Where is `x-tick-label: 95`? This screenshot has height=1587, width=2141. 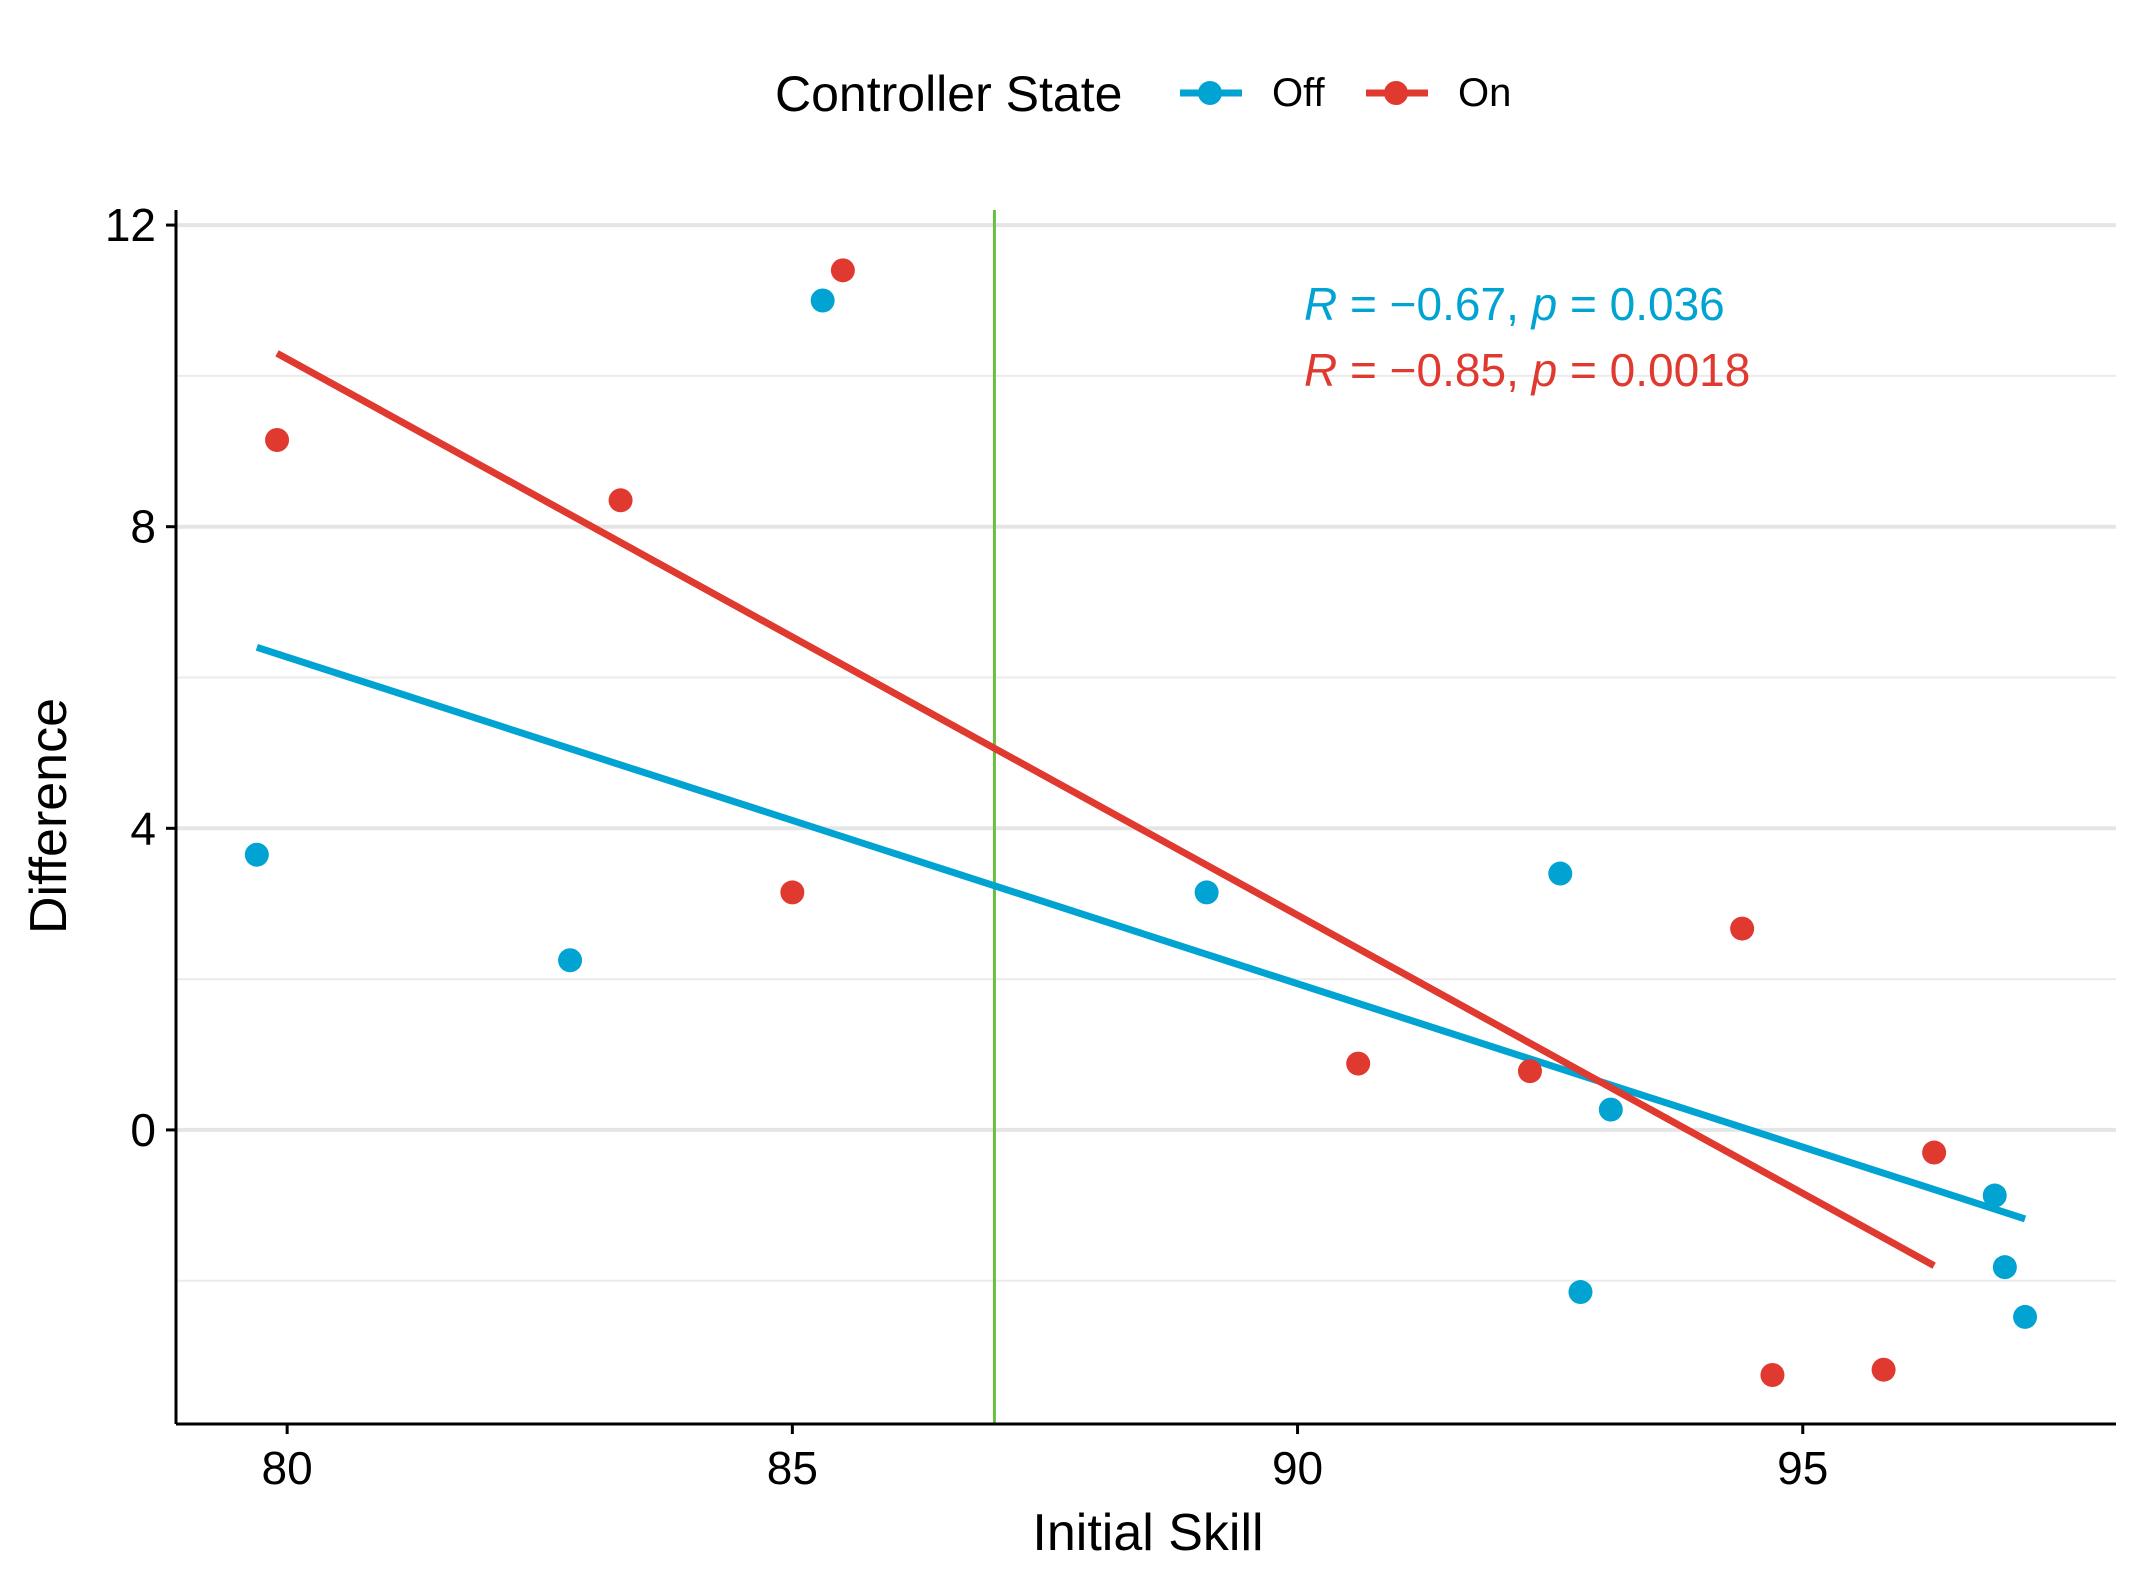
x-tick-label: 95 is located at coordinates (1802, 1468).